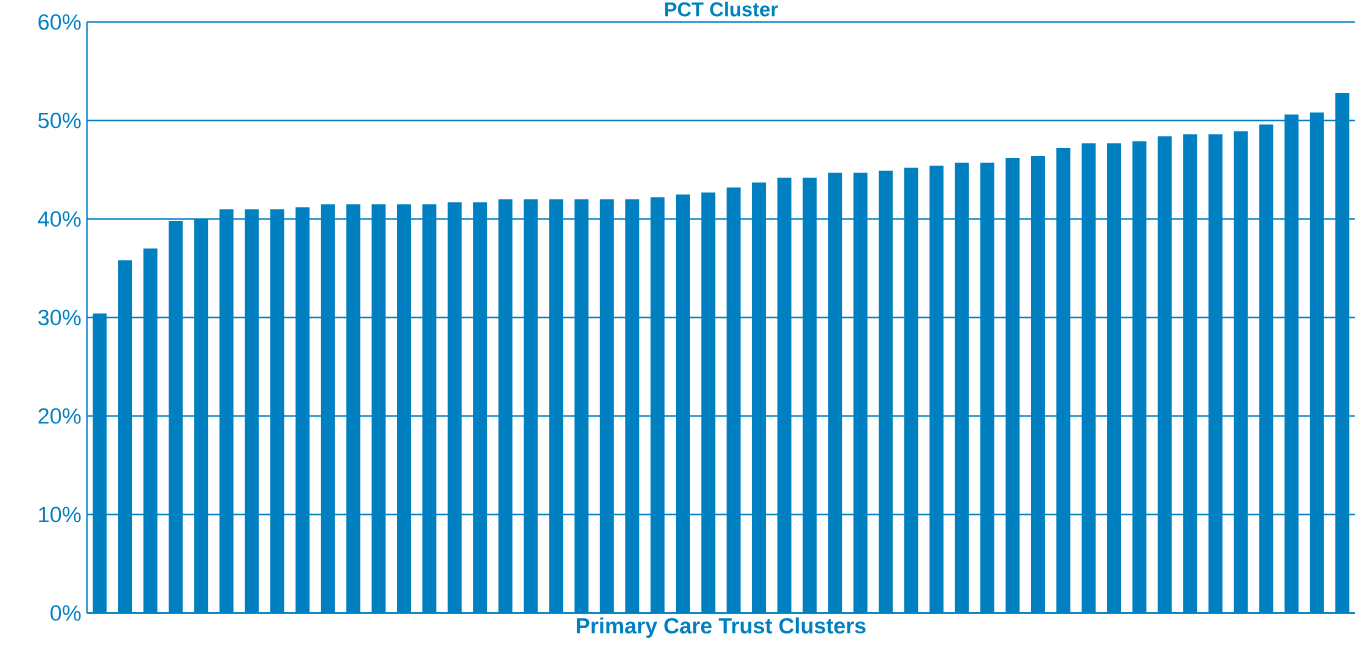 The image size is (1359, 656). What do you see at coordinates (65, 613) in the screenshot?
I see `y-tick-label: 0%` at bounding box center [65, 613].